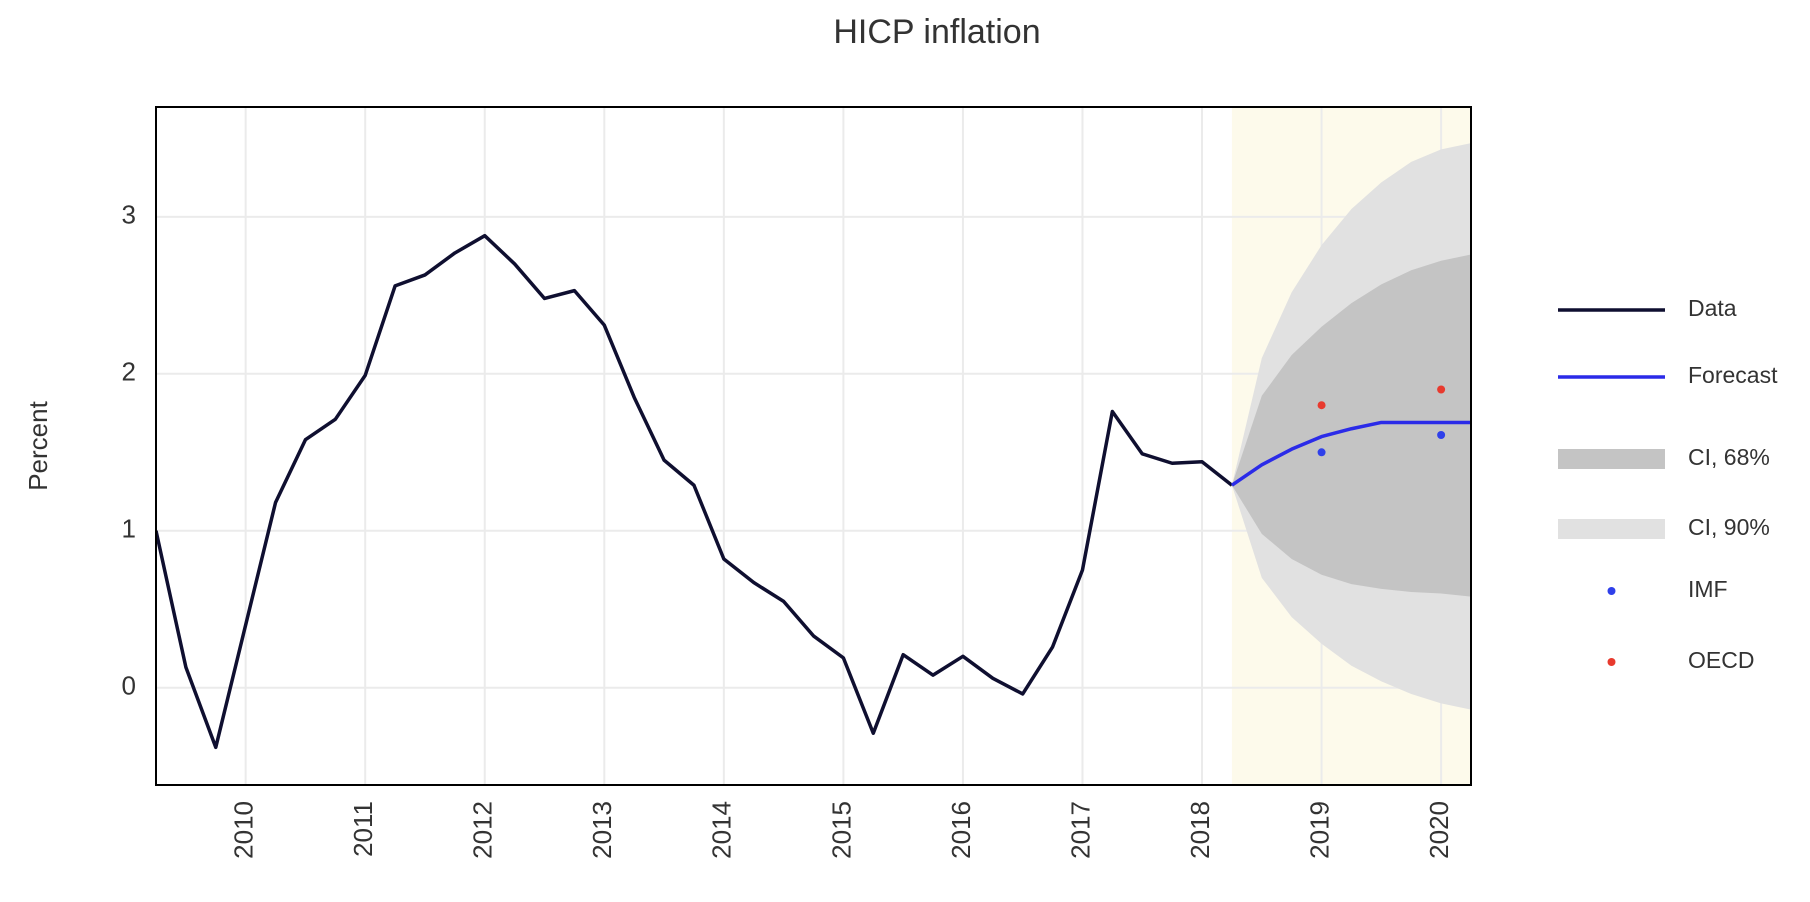 The image size is (1810, 902). I want to click on y-axis-label: Percent, so click(38, 445).